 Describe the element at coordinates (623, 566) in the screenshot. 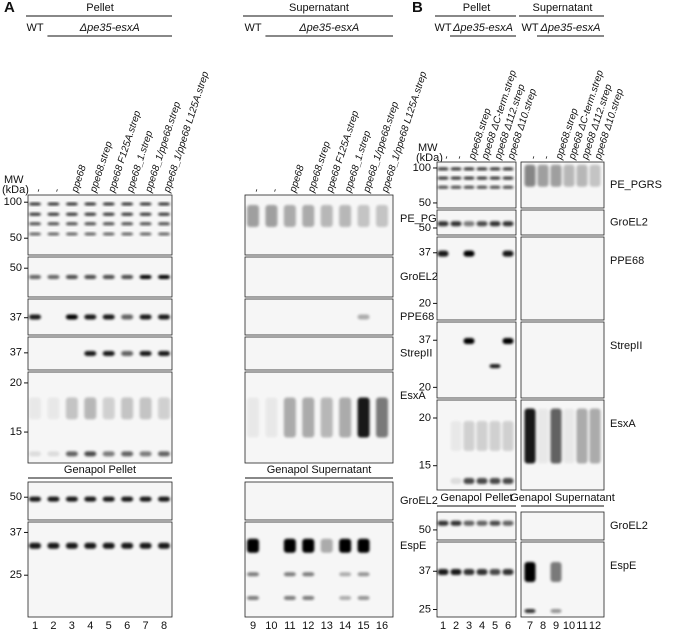

I see `blot-label: EspE` at that location.